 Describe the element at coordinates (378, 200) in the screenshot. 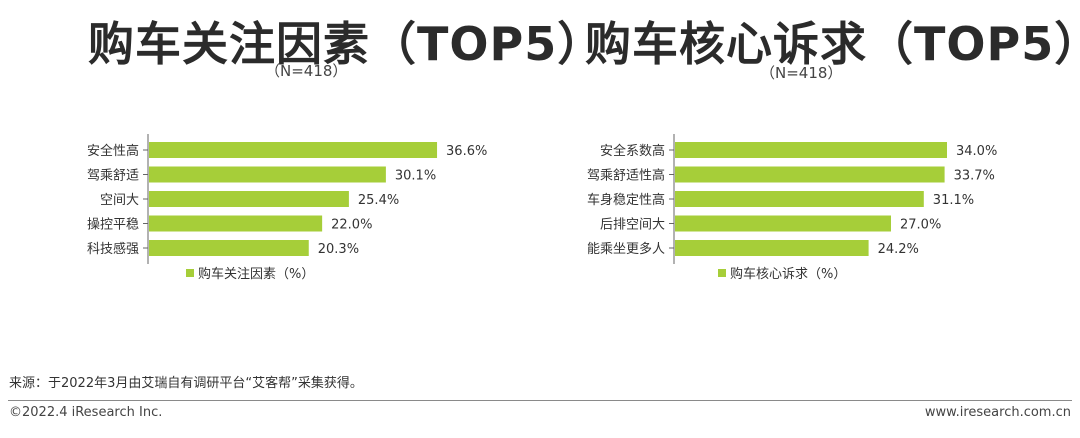

I see `data-label: 25.4%` at that location.